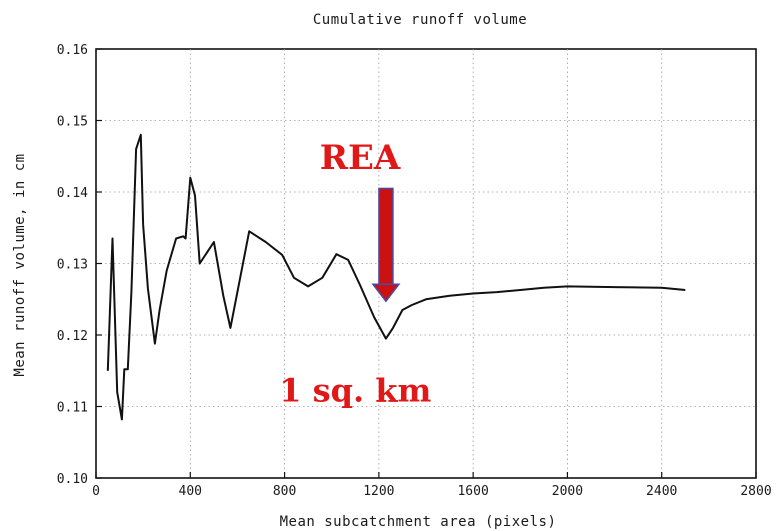 The height and width of the screenshot is (531, 782). I want to click on y-tick-label: 0.15, so click(72, 122).